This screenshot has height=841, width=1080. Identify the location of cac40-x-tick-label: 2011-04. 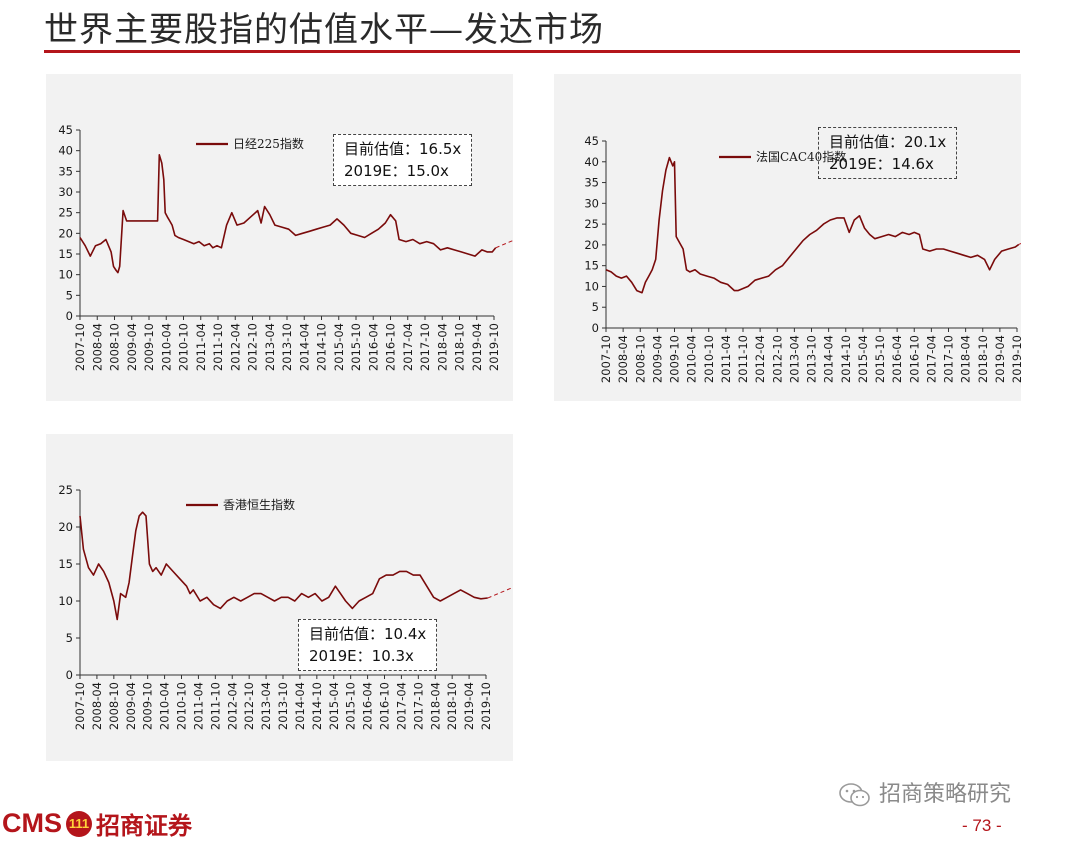
(726, 359).